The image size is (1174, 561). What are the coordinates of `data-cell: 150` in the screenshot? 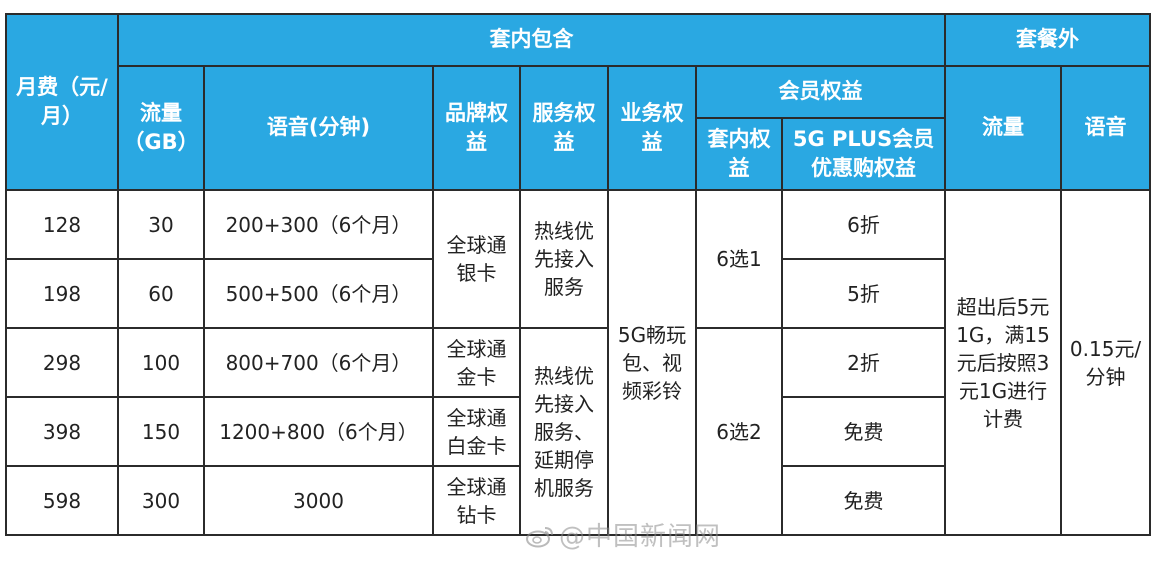 It's located at (161, 431).